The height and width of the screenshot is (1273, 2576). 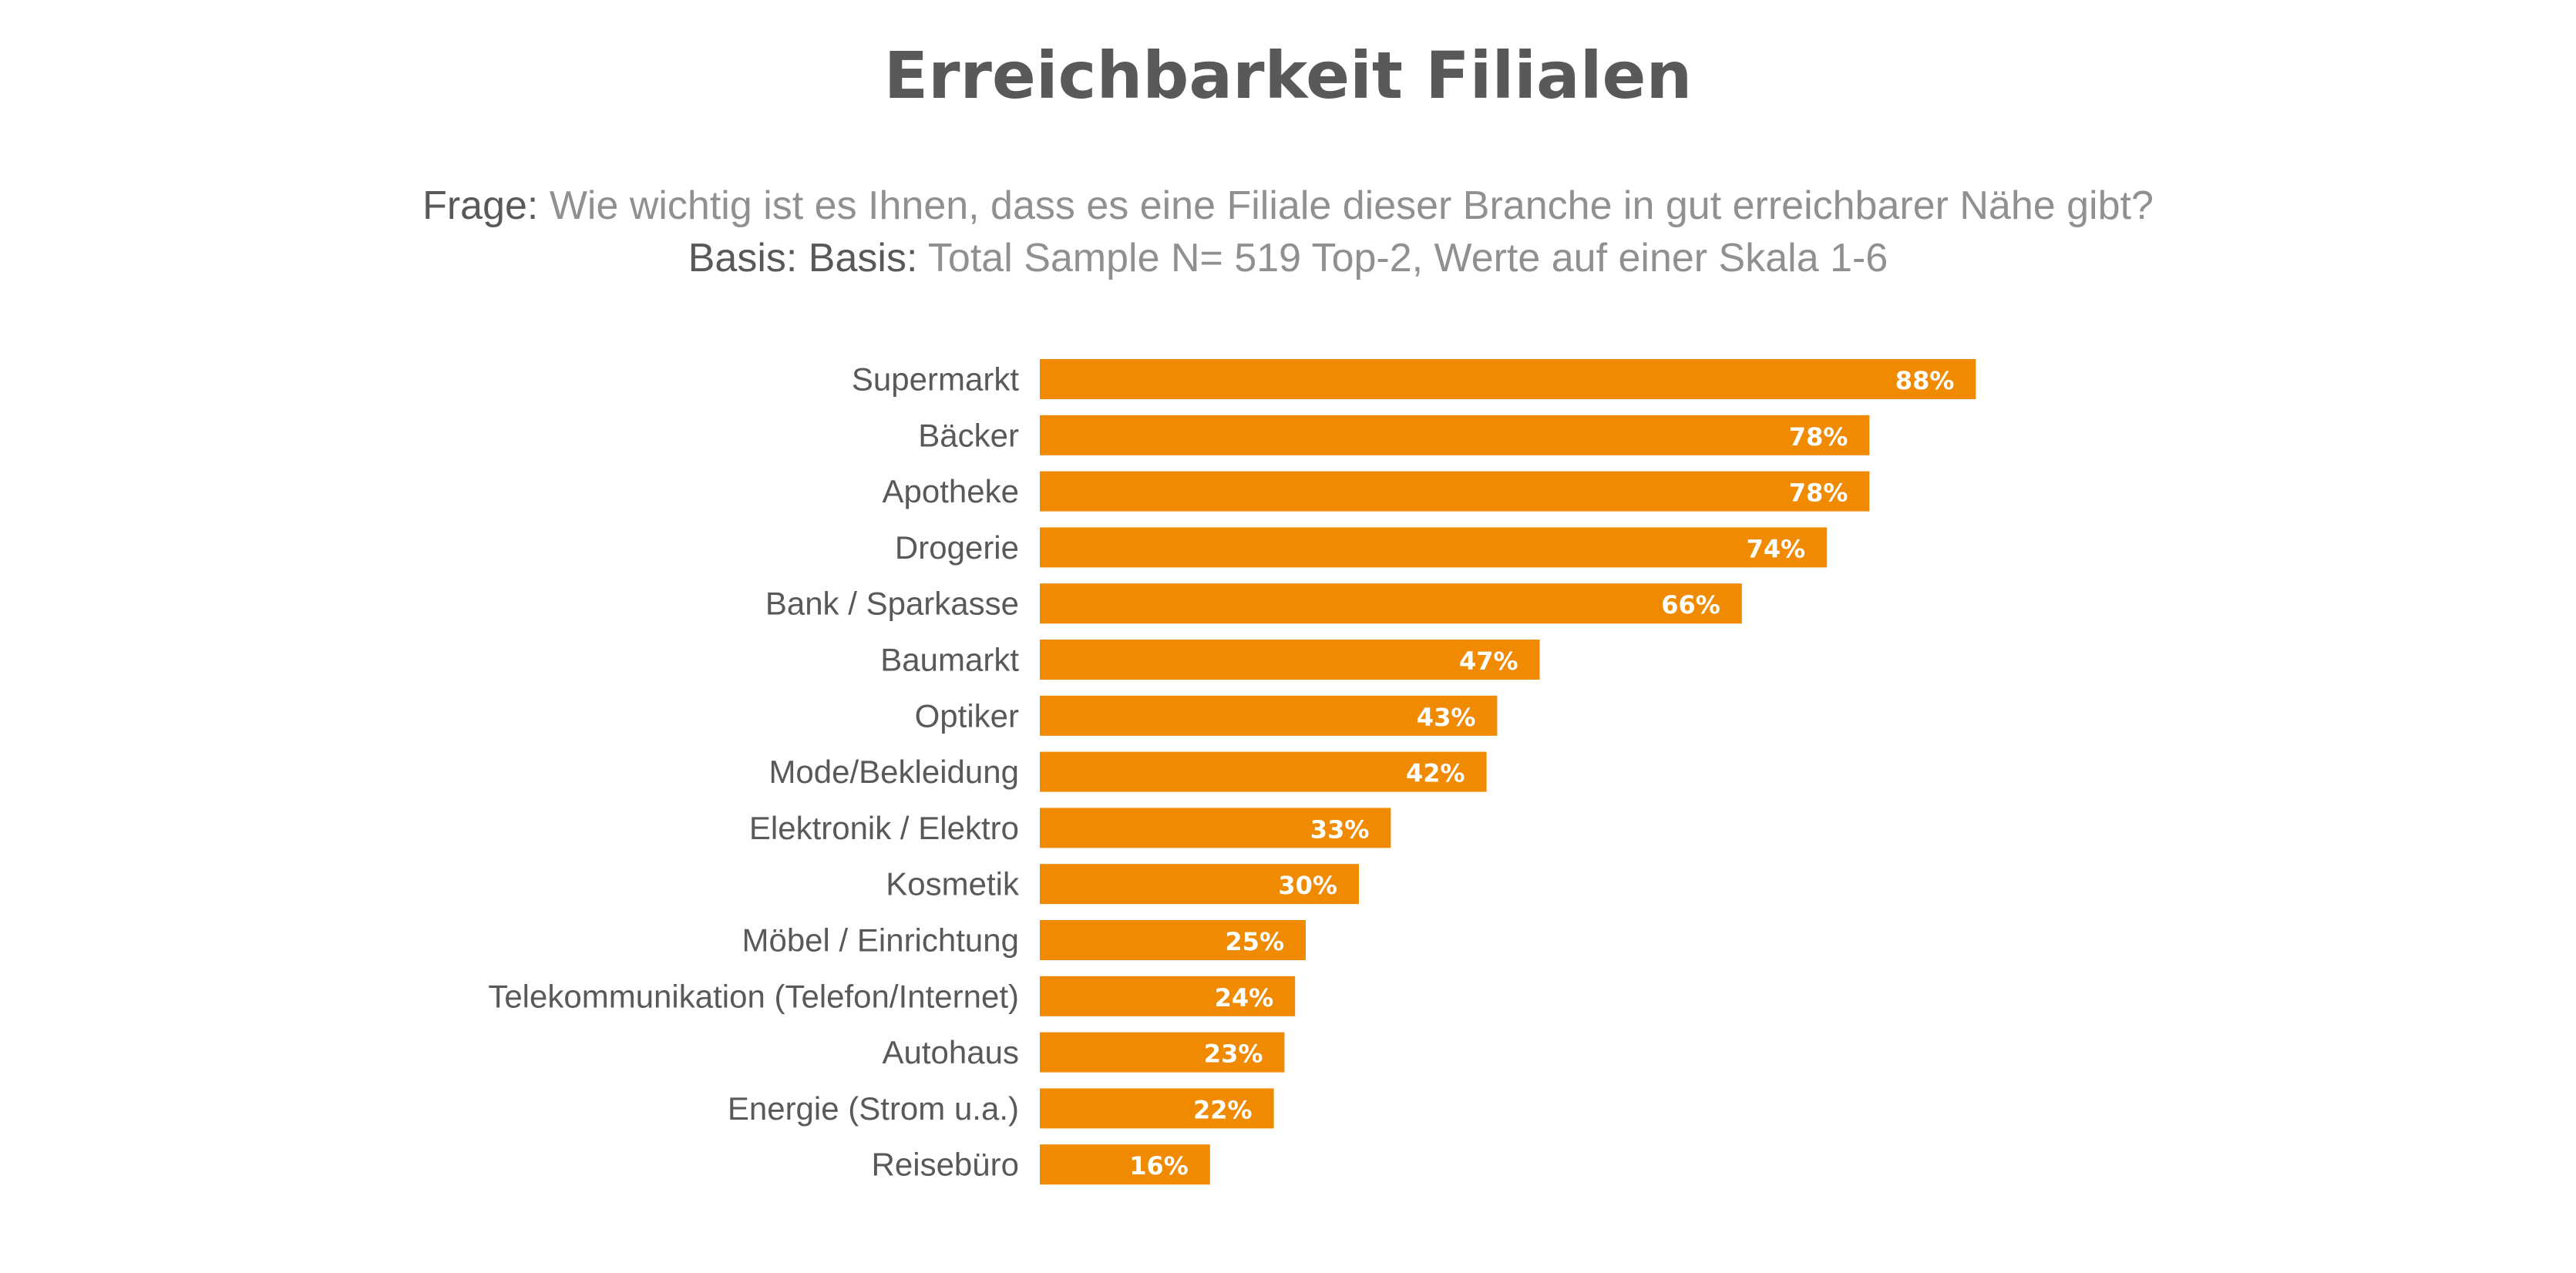 What do you see at coordinates (968, 435) in the screenshot?
I see `category-label-1: Bäcker` at bounding box center [968, 435].